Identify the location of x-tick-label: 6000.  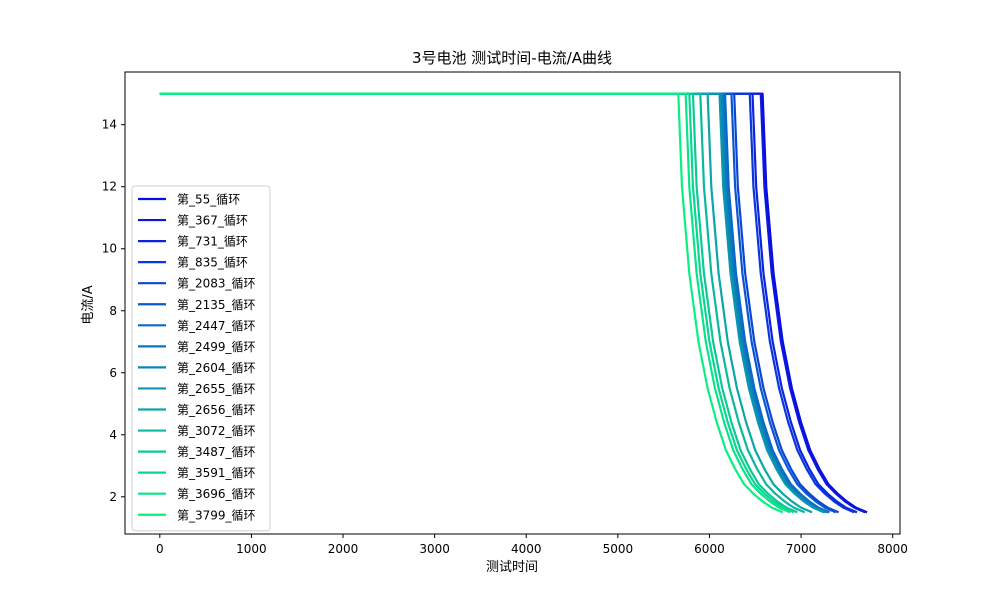
(709, 549).